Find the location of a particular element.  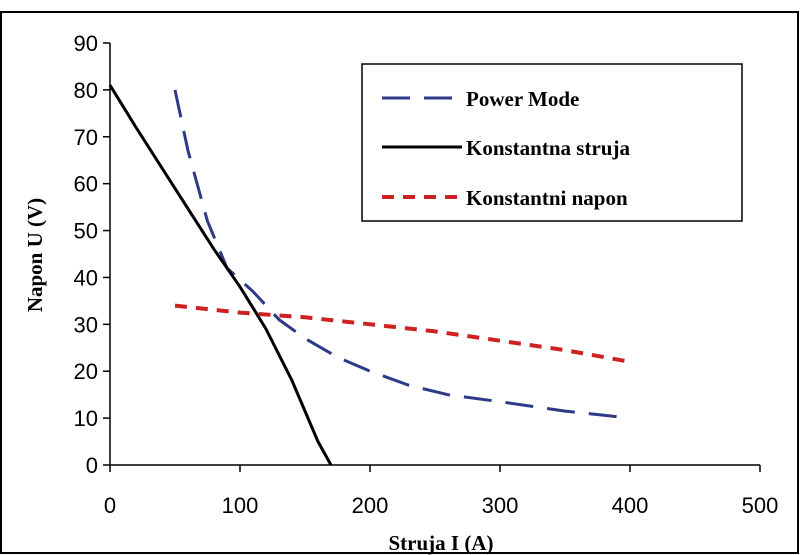

y-tick-label: 70 is located at coordinates (86, 137).